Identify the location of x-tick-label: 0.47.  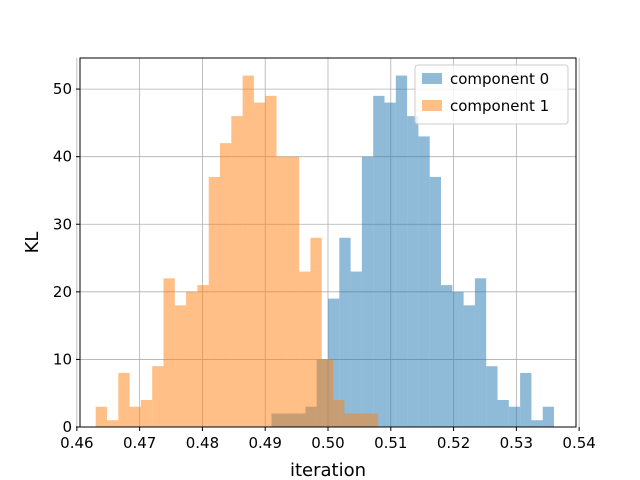
(139, 443).